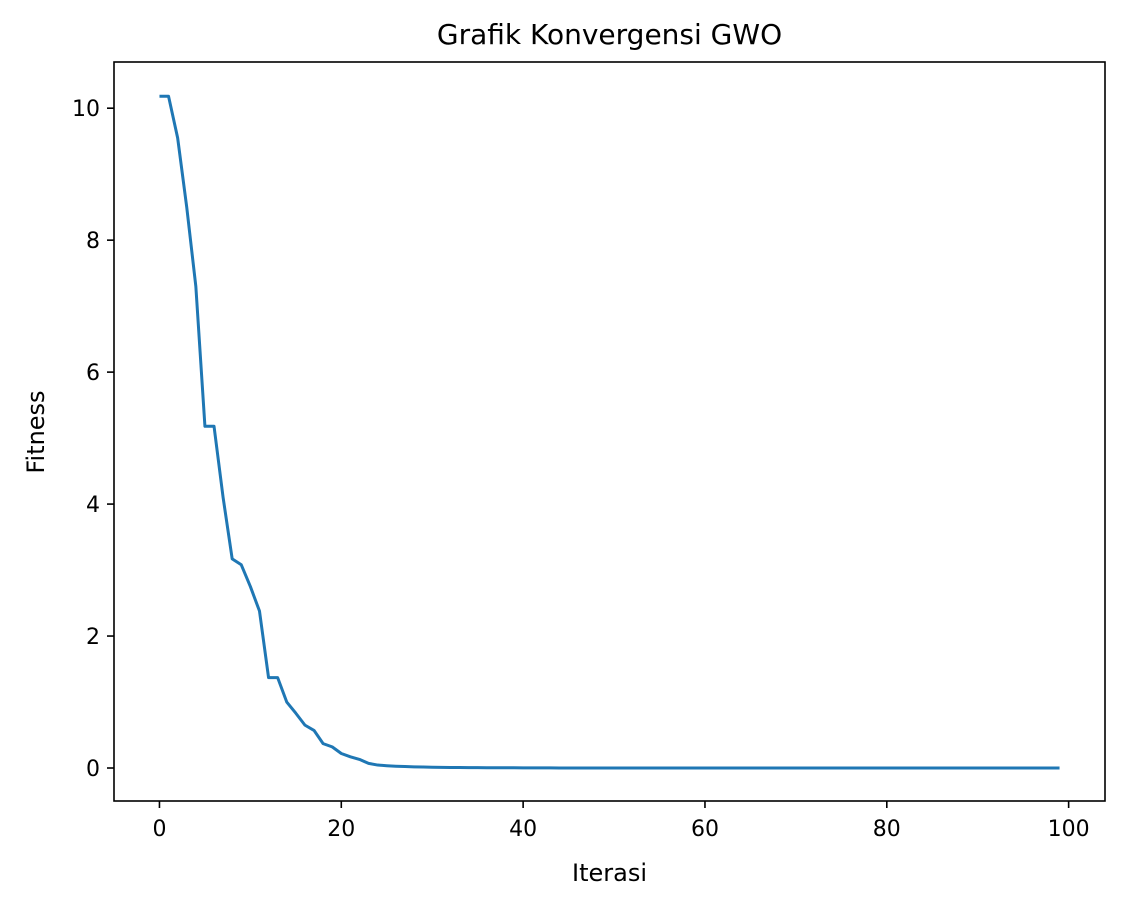 The image size is (1125, 912). Describe the element at coordinates (93, 373) in the screenshot. I see `y-tick-label: 6` at that location.